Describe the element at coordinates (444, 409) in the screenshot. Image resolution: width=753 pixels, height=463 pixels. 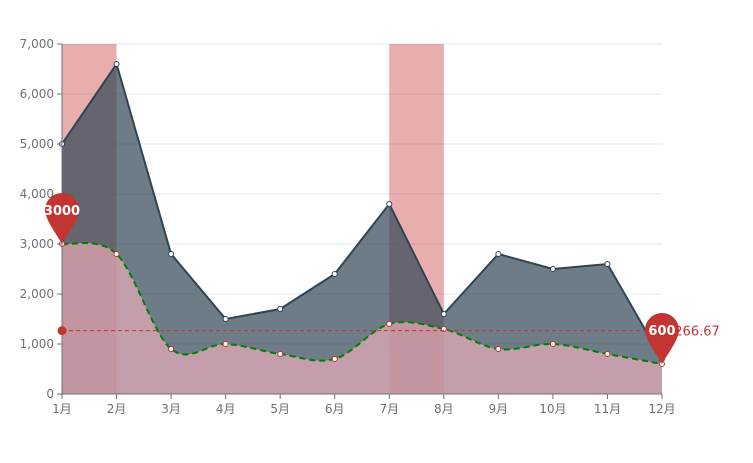
I see `x-tick-label: 8月` at that location.